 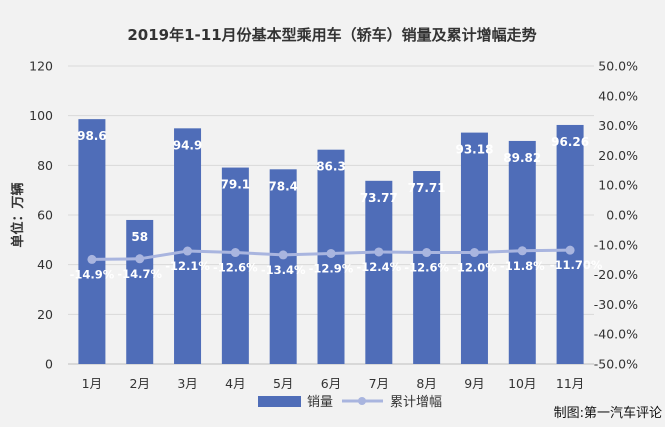 I want to click on line-data-label: -12.1%, so click(x=187, y=266).